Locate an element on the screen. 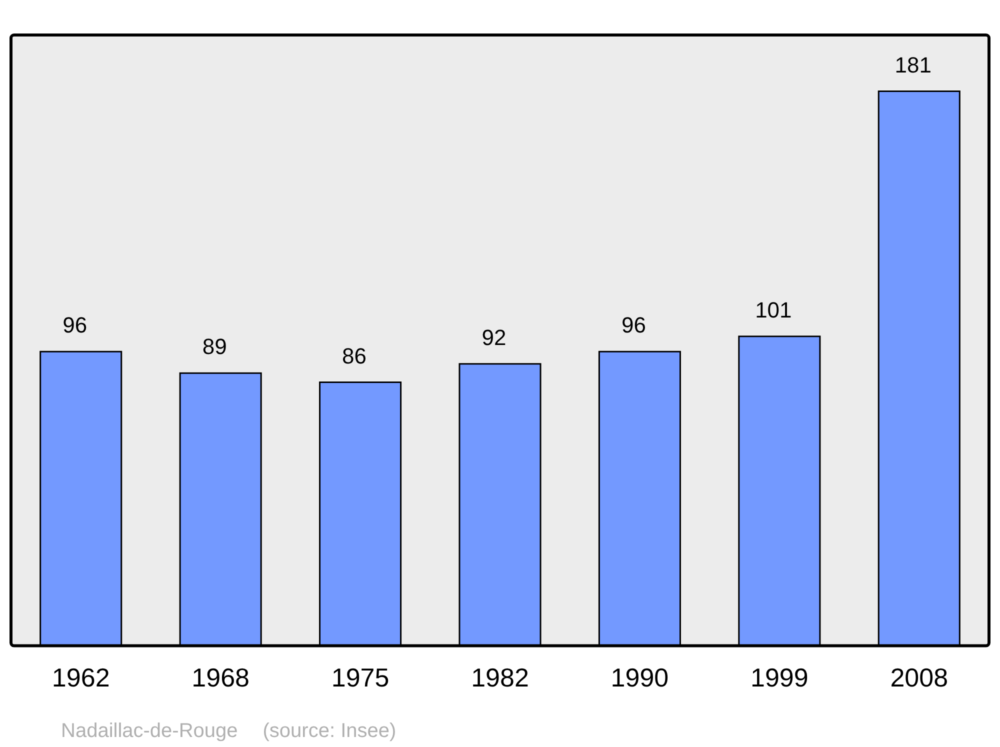  data-label: 181 is located at coordinates (913, 65).